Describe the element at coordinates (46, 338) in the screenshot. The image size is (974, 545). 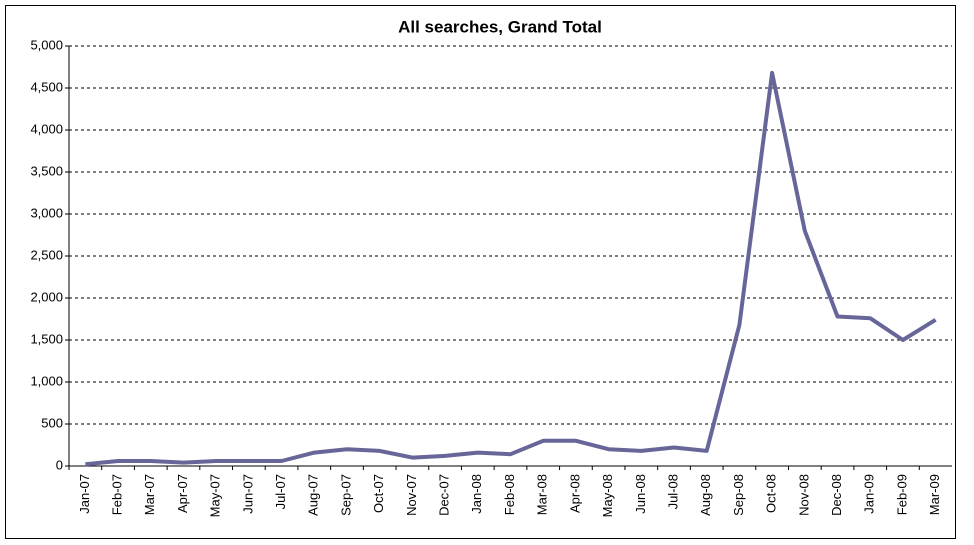
I see `y-tick-label: 1,500` at that location.